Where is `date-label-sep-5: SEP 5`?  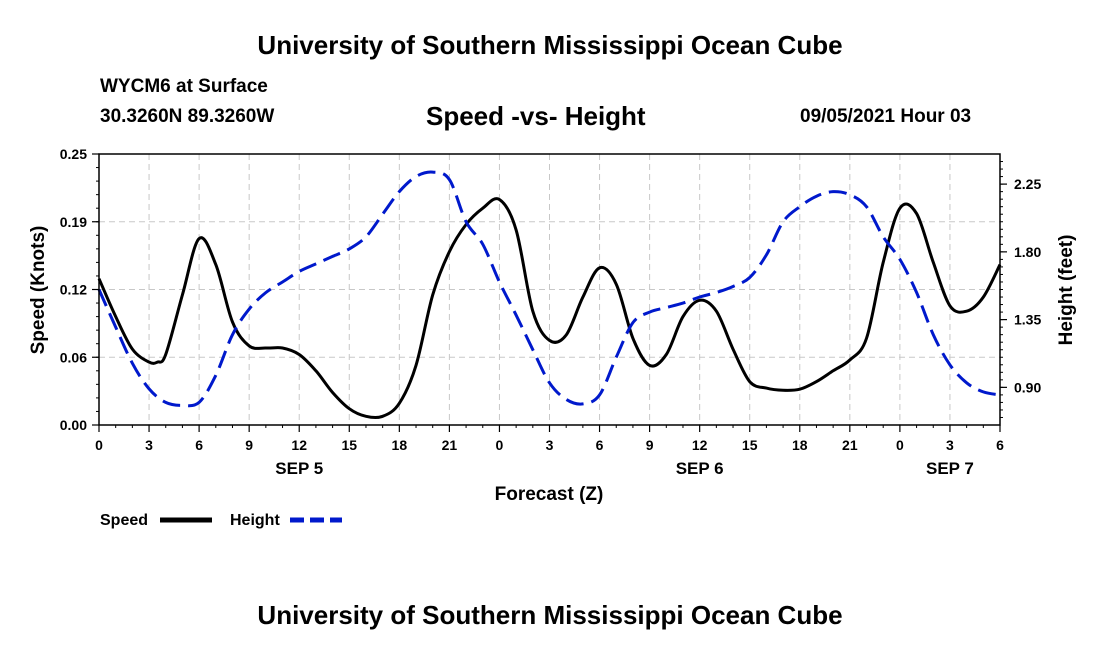 date-label-sep-5: SEP 5 is located at coordinates (299, 468).